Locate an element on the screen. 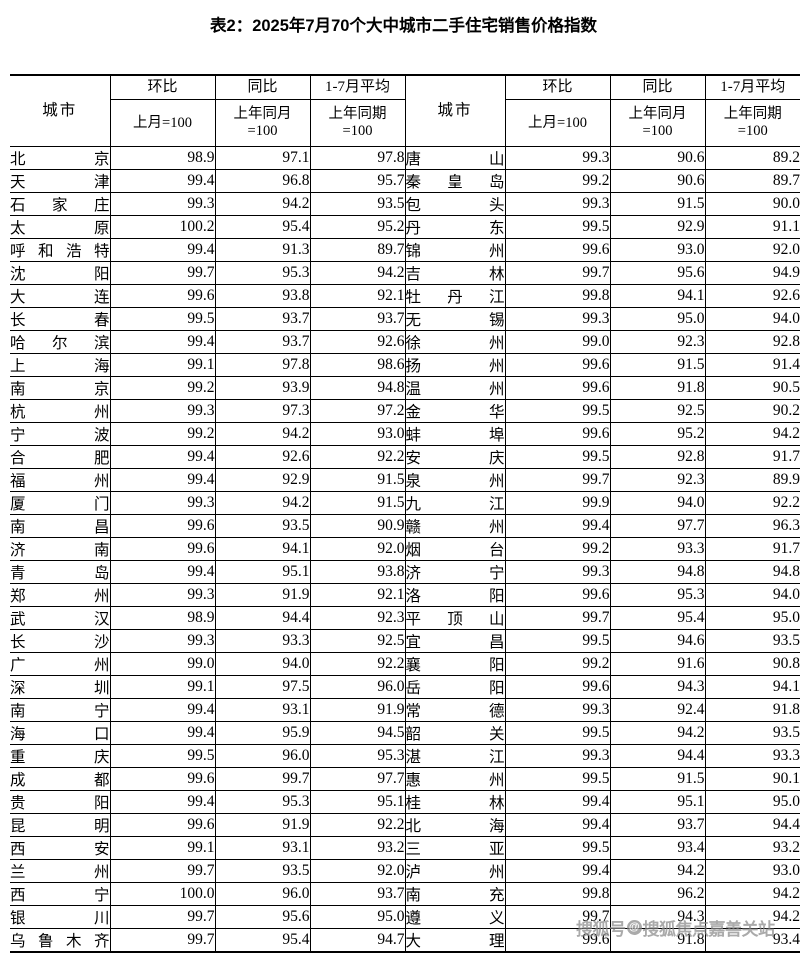 This screenshot has width=807, height=953. cell-city-left: 南昌 is located at coordinates (60, 526).